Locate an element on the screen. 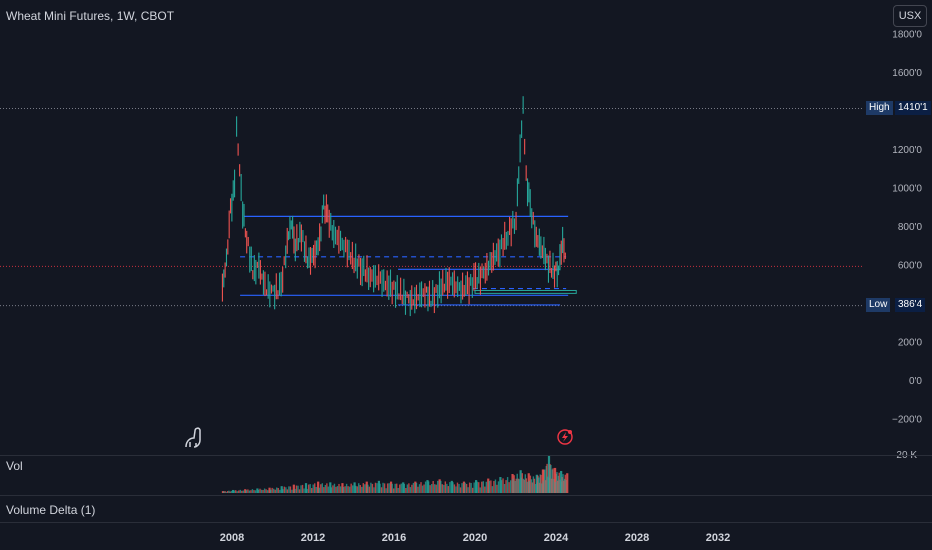 The width and height of the screenshot is (932, 550). pane-divider-main is located at coordinates (466, 455).